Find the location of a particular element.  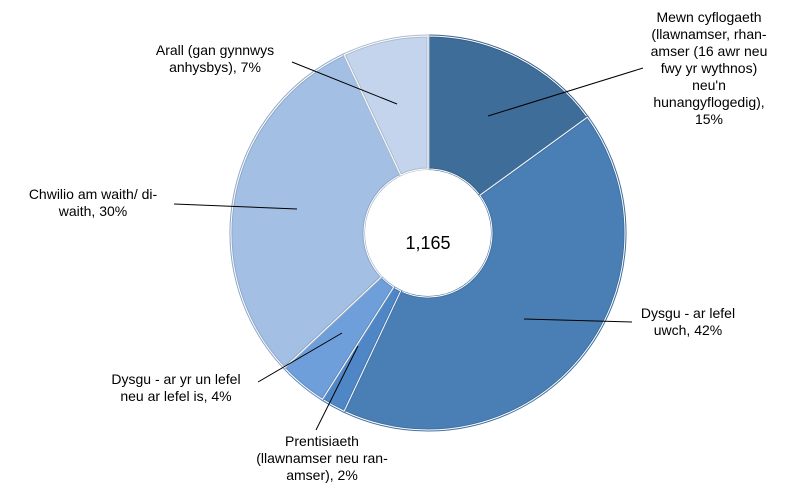

center-total-label: 1,165 is located at coordinates (427, 243).